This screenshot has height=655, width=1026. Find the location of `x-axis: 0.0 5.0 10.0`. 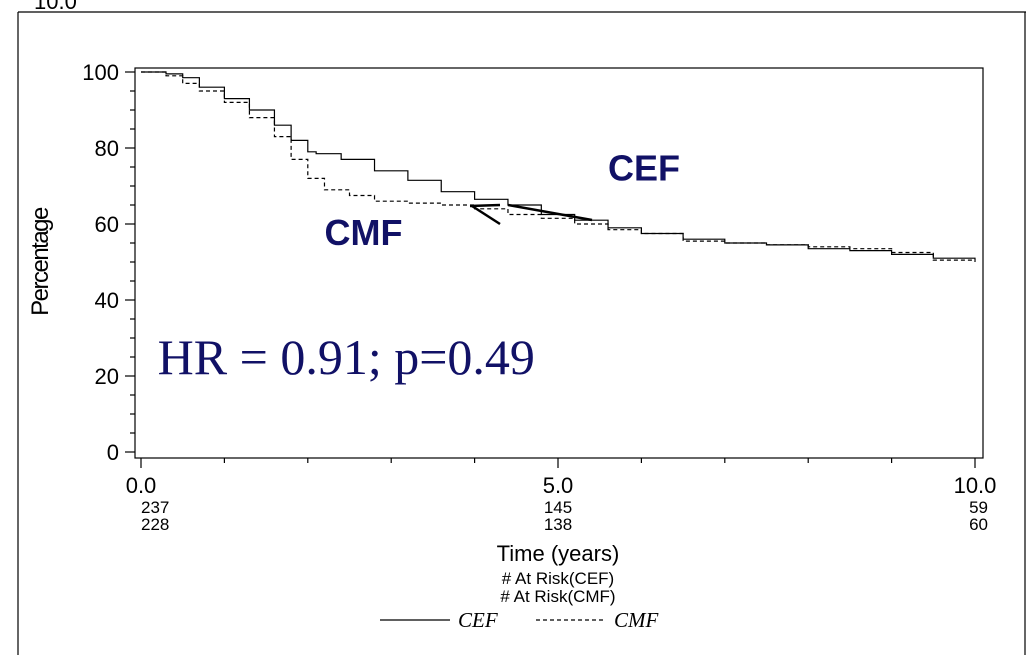

x-axis: 0.0 5.0 10.0 is located at coordinates (561, 478).